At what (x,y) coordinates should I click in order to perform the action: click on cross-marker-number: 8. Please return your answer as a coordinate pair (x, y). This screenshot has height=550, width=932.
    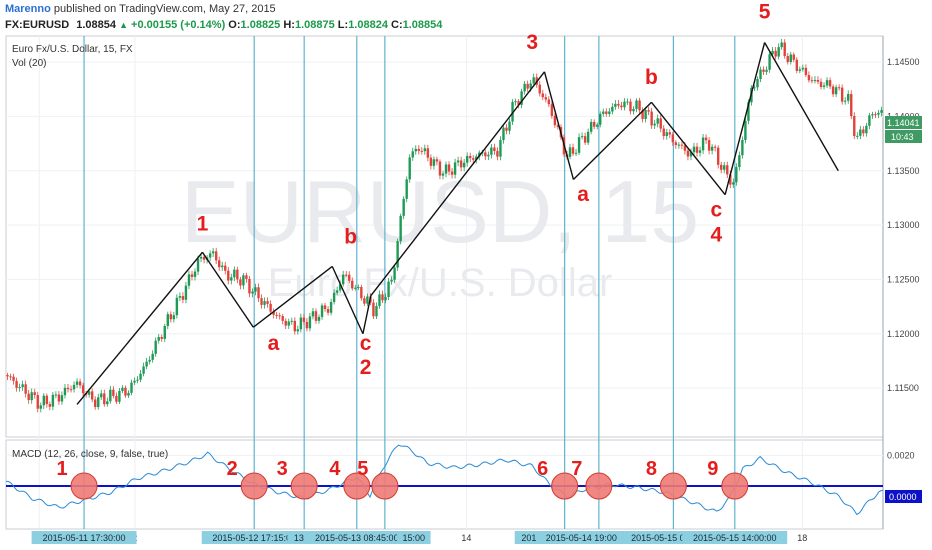
    Looking at the image, I should click on (651, 469).